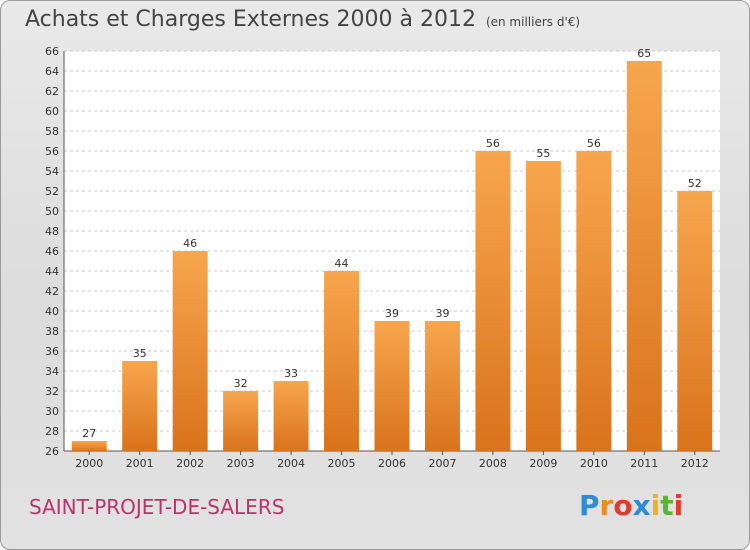 This screenshot has height=550, width=750. What do you see at coordinates (392, 463) in the screenshot?
I see `x-tick-label: 2006` at bounding box center [392, 463].